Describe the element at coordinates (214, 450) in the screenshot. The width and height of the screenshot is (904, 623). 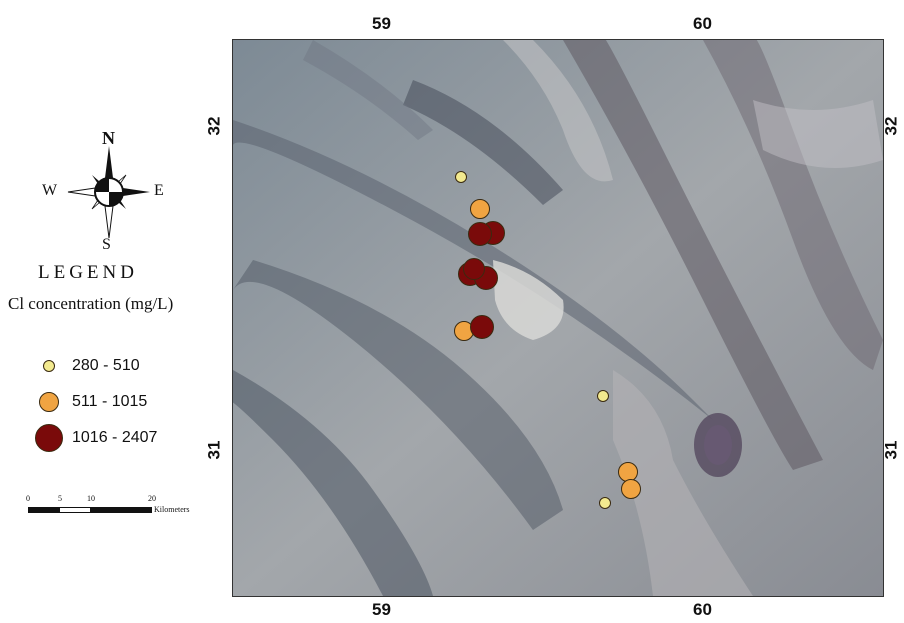
I see `left-tick-31: 31` at that location.